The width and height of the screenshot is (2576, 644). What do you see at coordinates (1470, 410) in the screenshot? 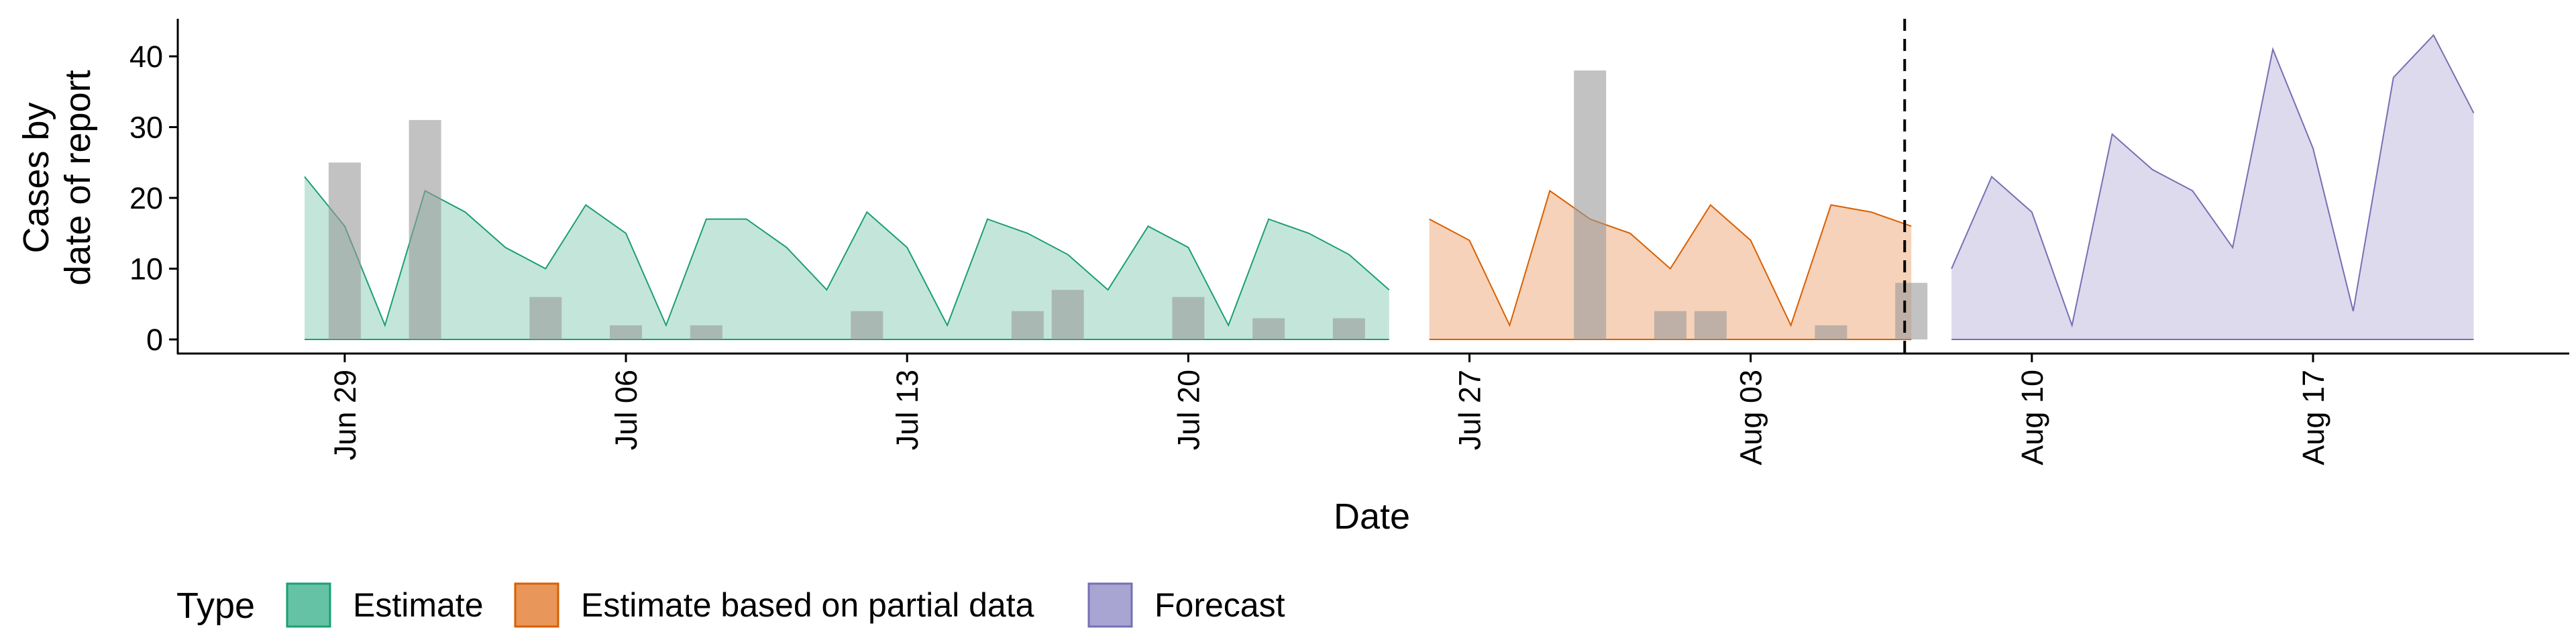
I see `x-tick-label-Jul 27: Jul 27` at bounding box center [1470, 410].